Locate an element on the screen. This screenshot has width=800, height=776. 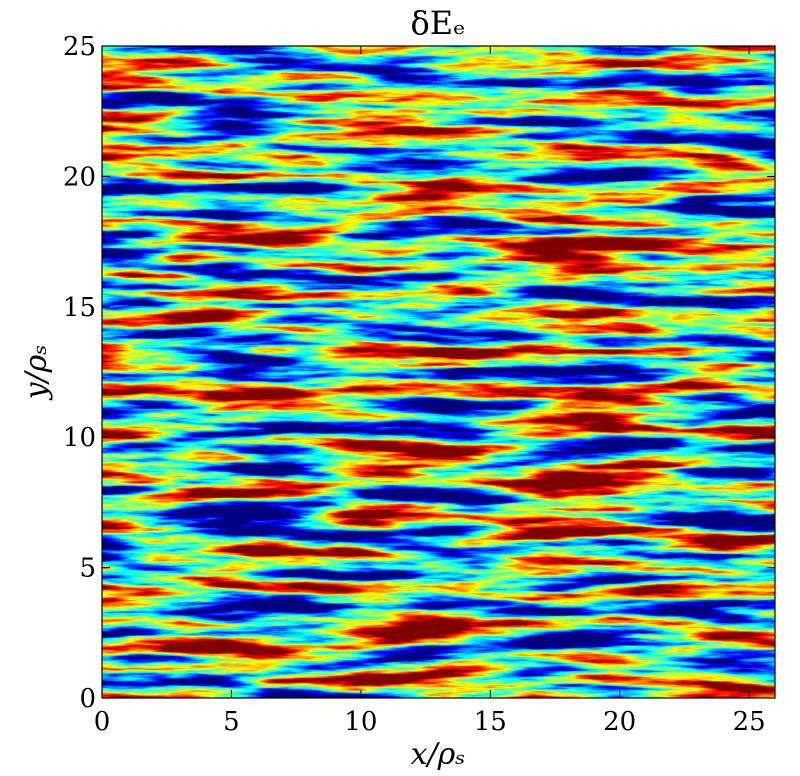
x-axis-label: x/ρₛ is located at coordinates (438, 754).